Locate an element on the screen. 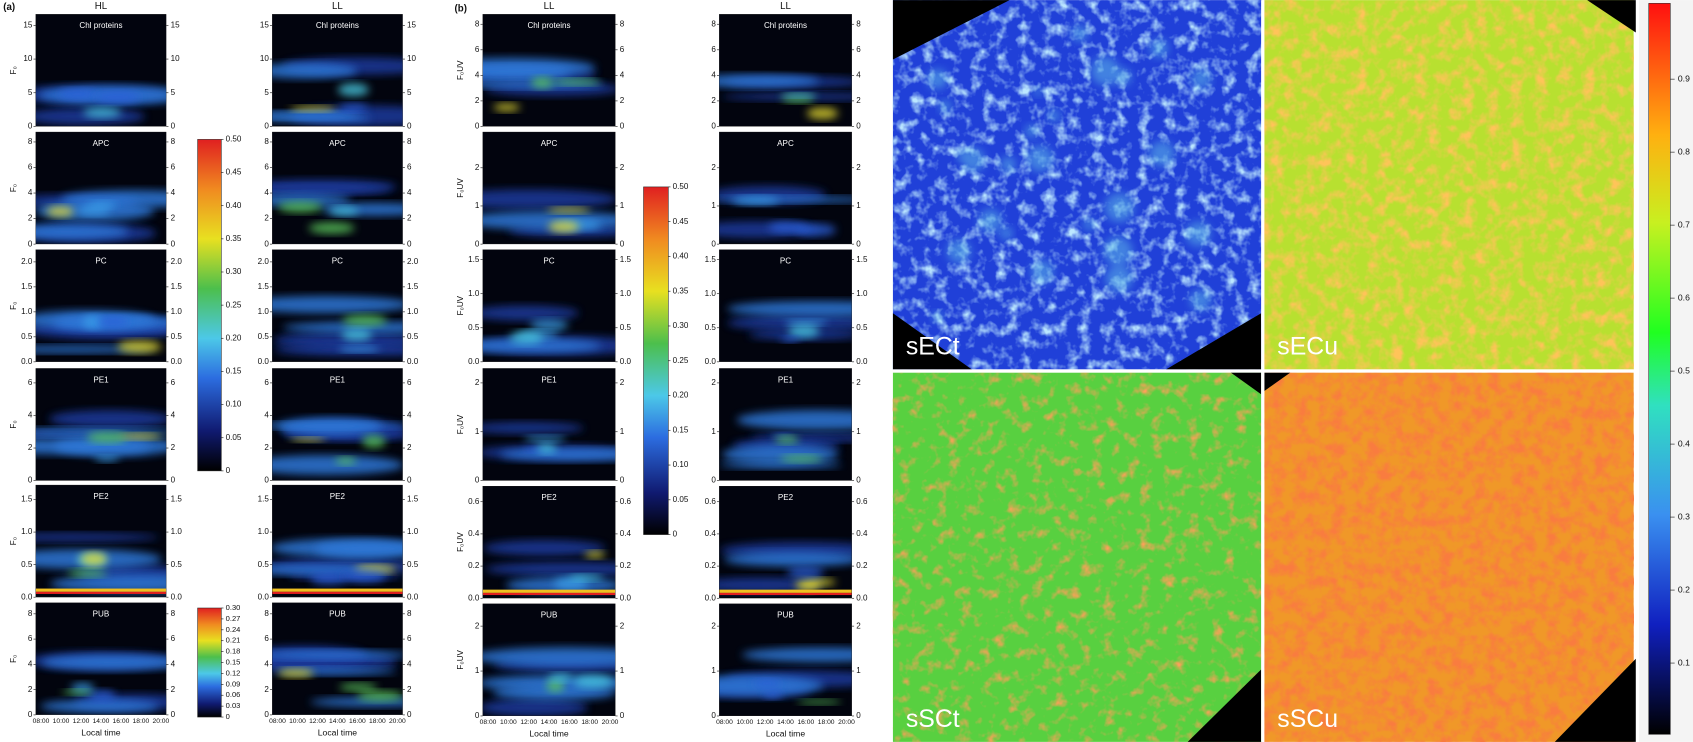  row-title: Chl proteins is located at coordinates (785, 25).